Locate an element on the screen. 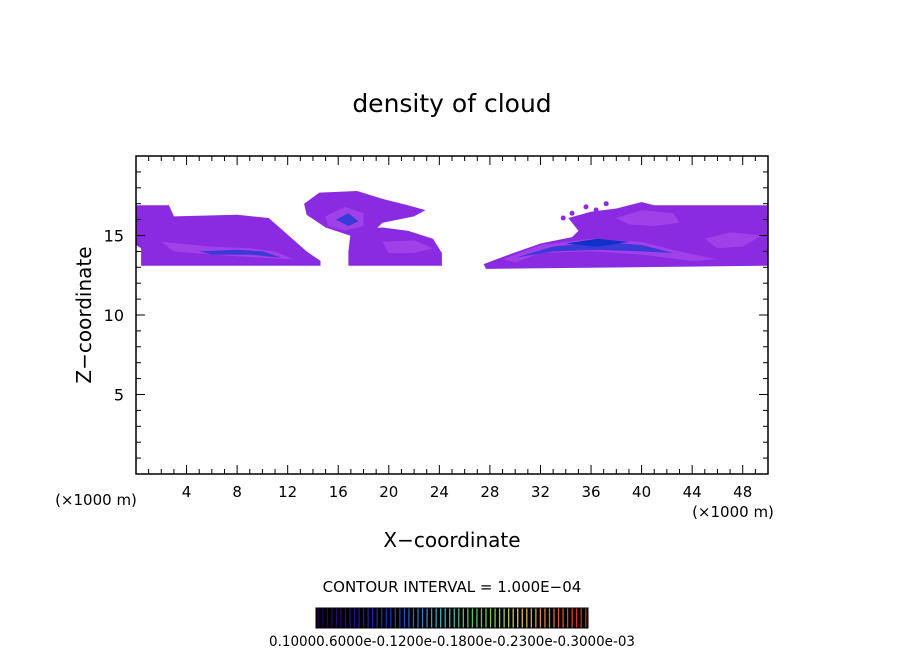 The width and height of the screenshot is (904, 654). x-tick-label: 44 is located at coordinates (692, 492).